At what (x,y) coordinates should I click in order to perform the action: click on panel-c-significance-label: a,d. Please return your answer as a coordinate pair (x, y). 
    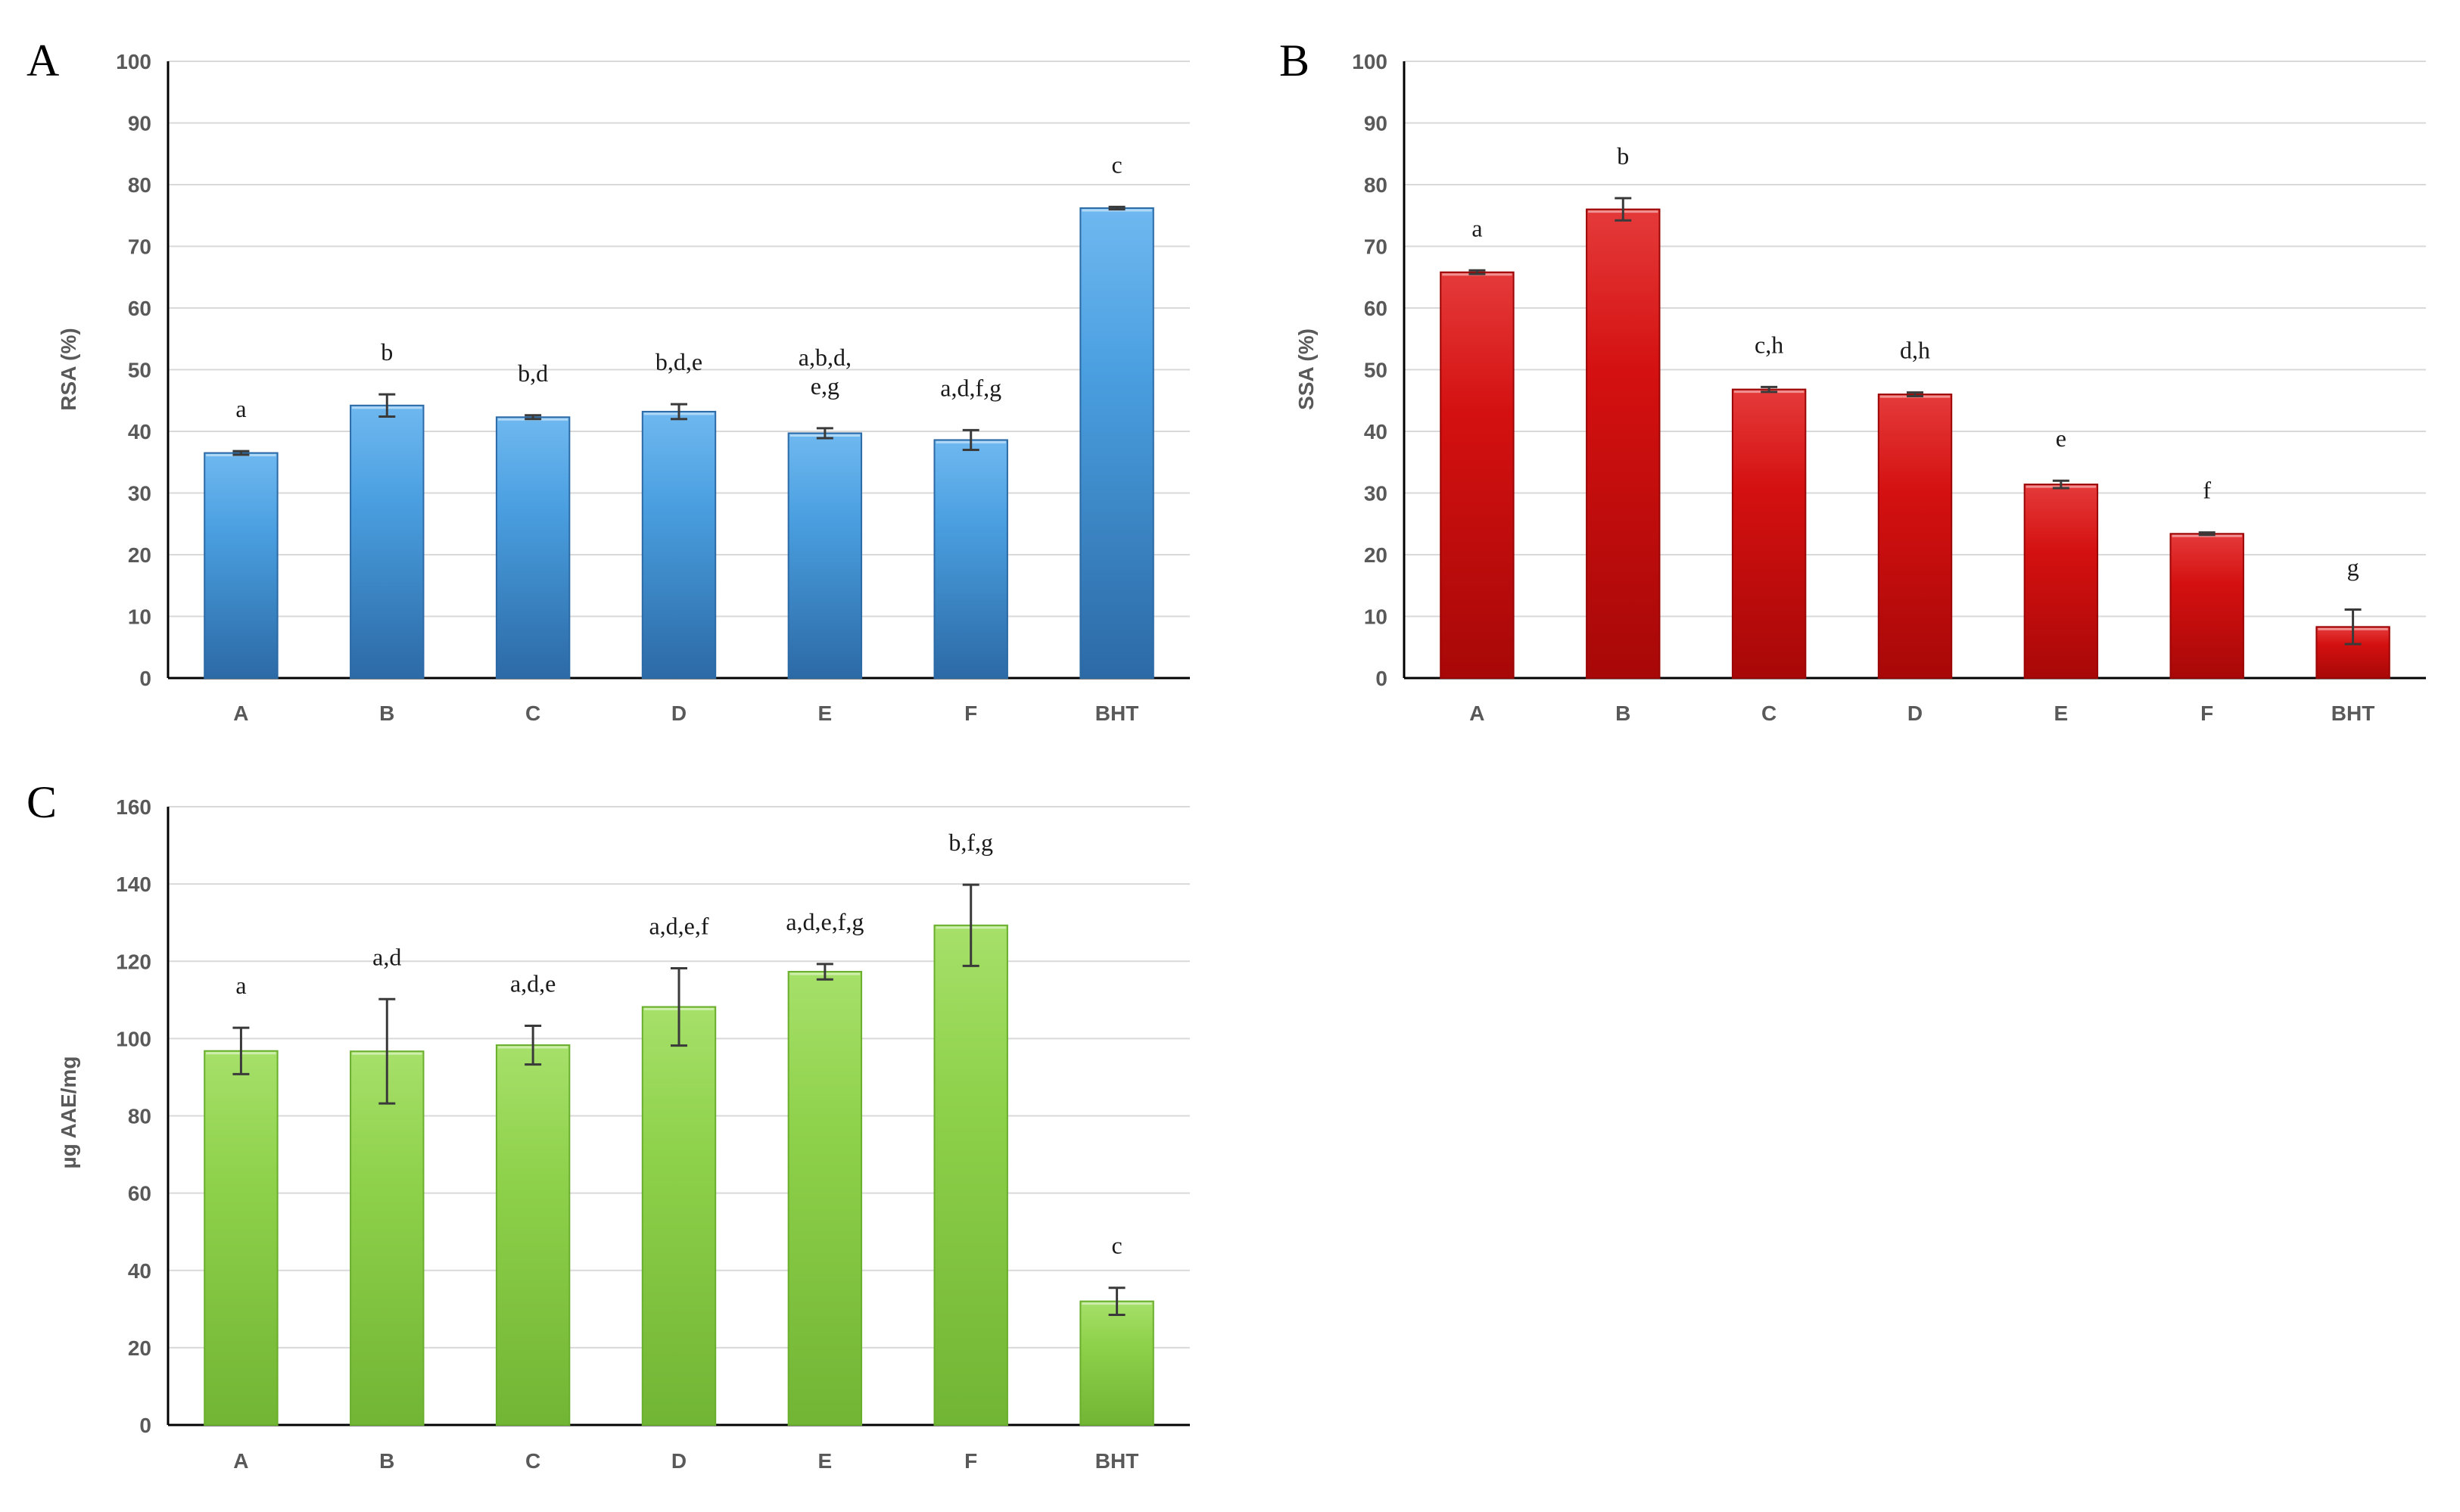
    Looking at the image, I should click on (386, 956).